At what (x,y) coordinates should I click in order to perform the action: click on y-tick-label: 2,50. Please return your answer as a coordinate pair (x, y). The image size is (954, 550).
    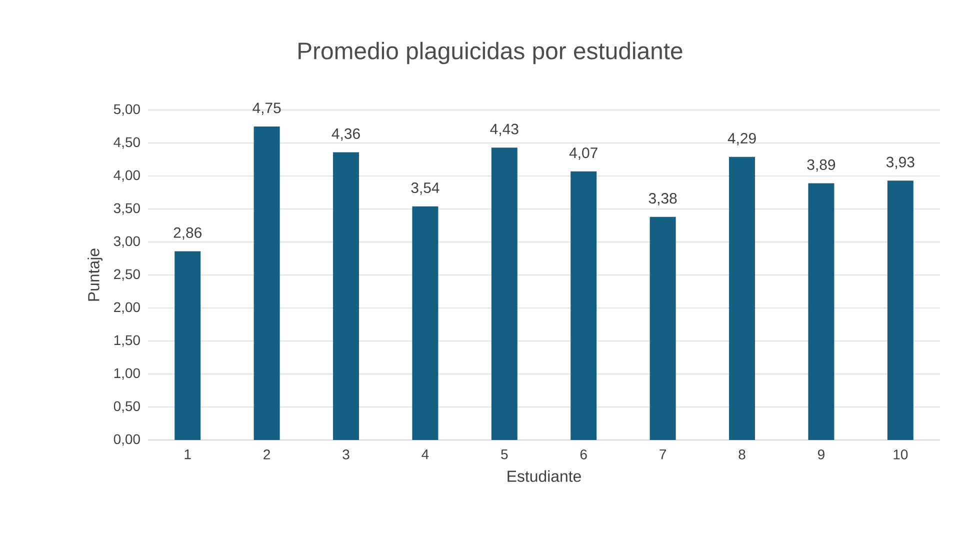
    Looking at the image, I should click on (127, 275).